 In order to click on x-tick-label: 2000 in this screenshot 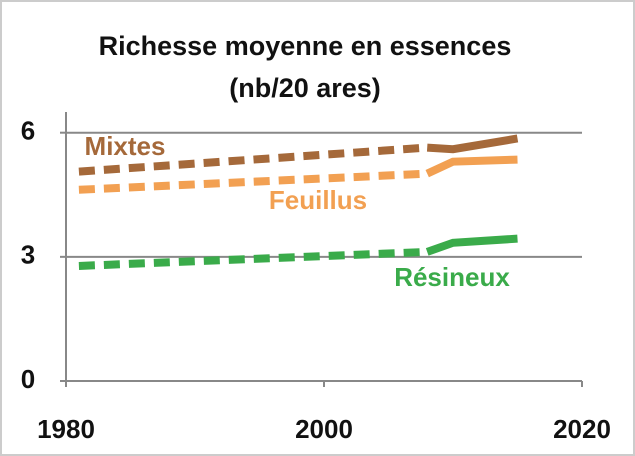, I will do `click(324, 429)`.